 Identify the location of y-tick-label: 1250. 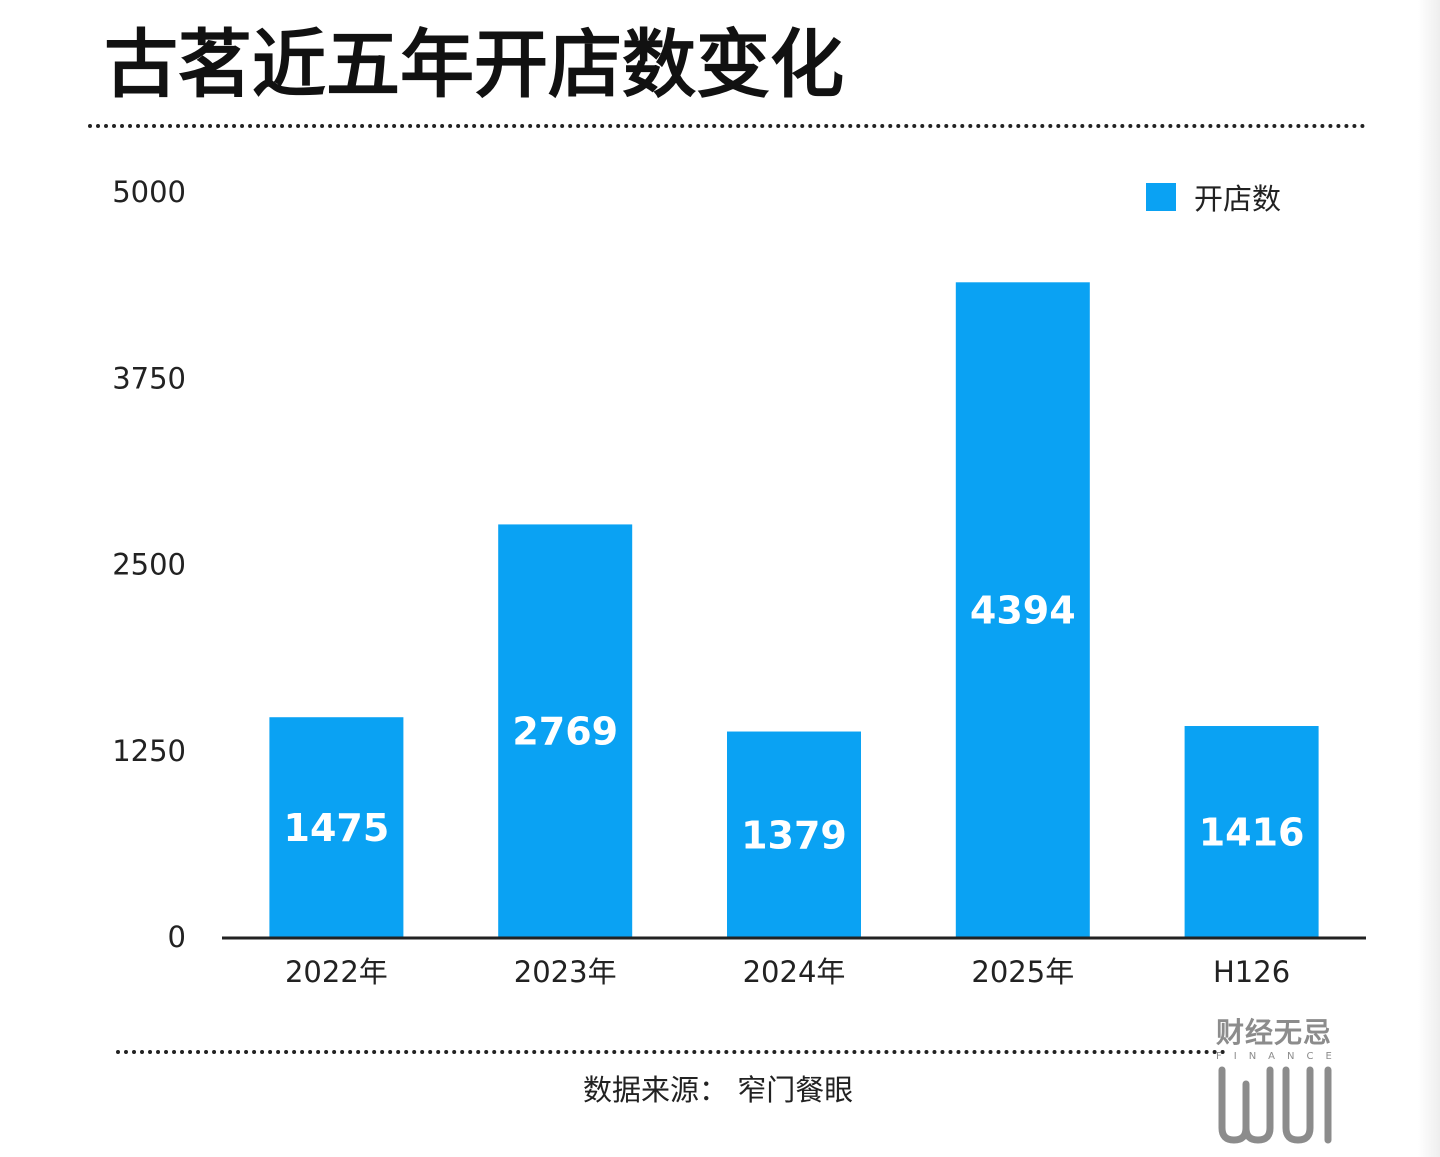
(149, 751).